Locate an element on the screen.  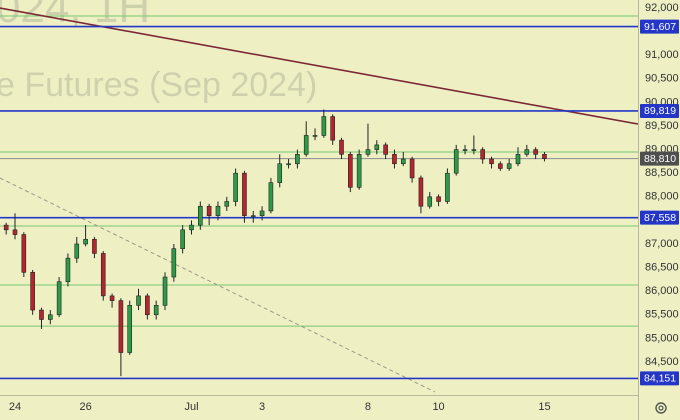
gear-hole is located at coordinates (661, 408).